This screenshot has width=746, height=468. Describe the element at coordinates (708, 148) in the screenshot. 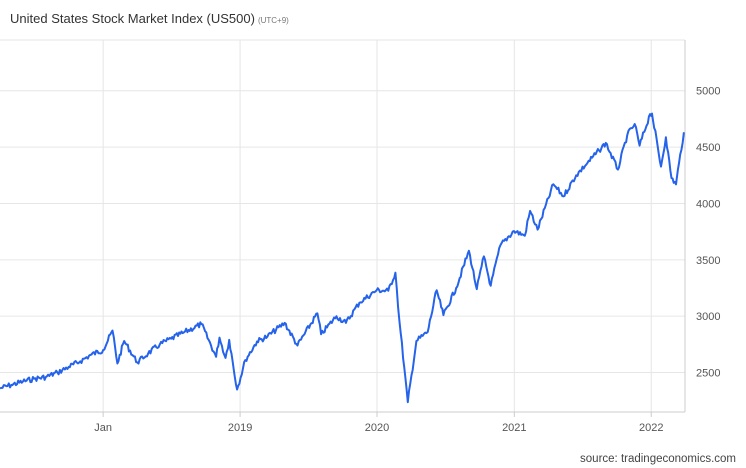

I see `y-tick-label: 4500` at that location.